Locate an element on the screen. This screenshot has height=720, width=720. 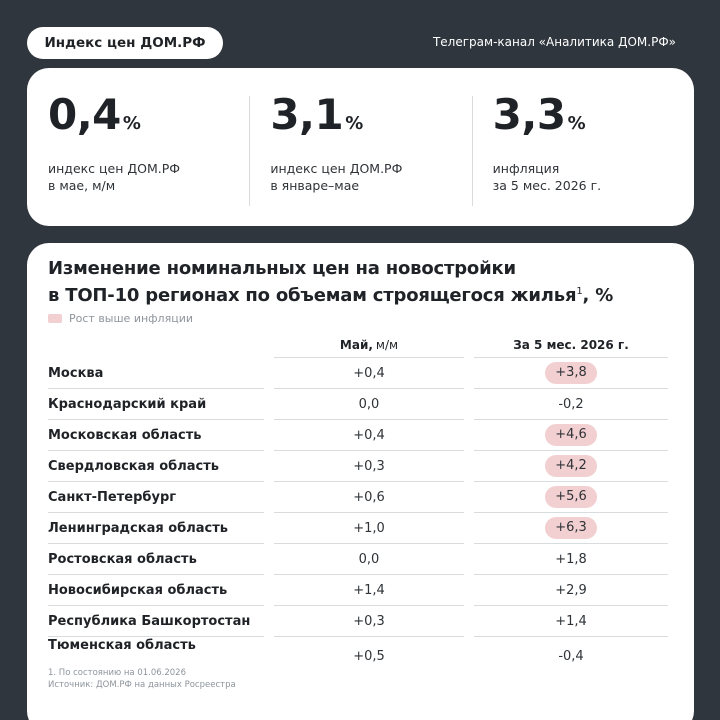
footnote-marker: 1 is located at coordinates (579, 291).